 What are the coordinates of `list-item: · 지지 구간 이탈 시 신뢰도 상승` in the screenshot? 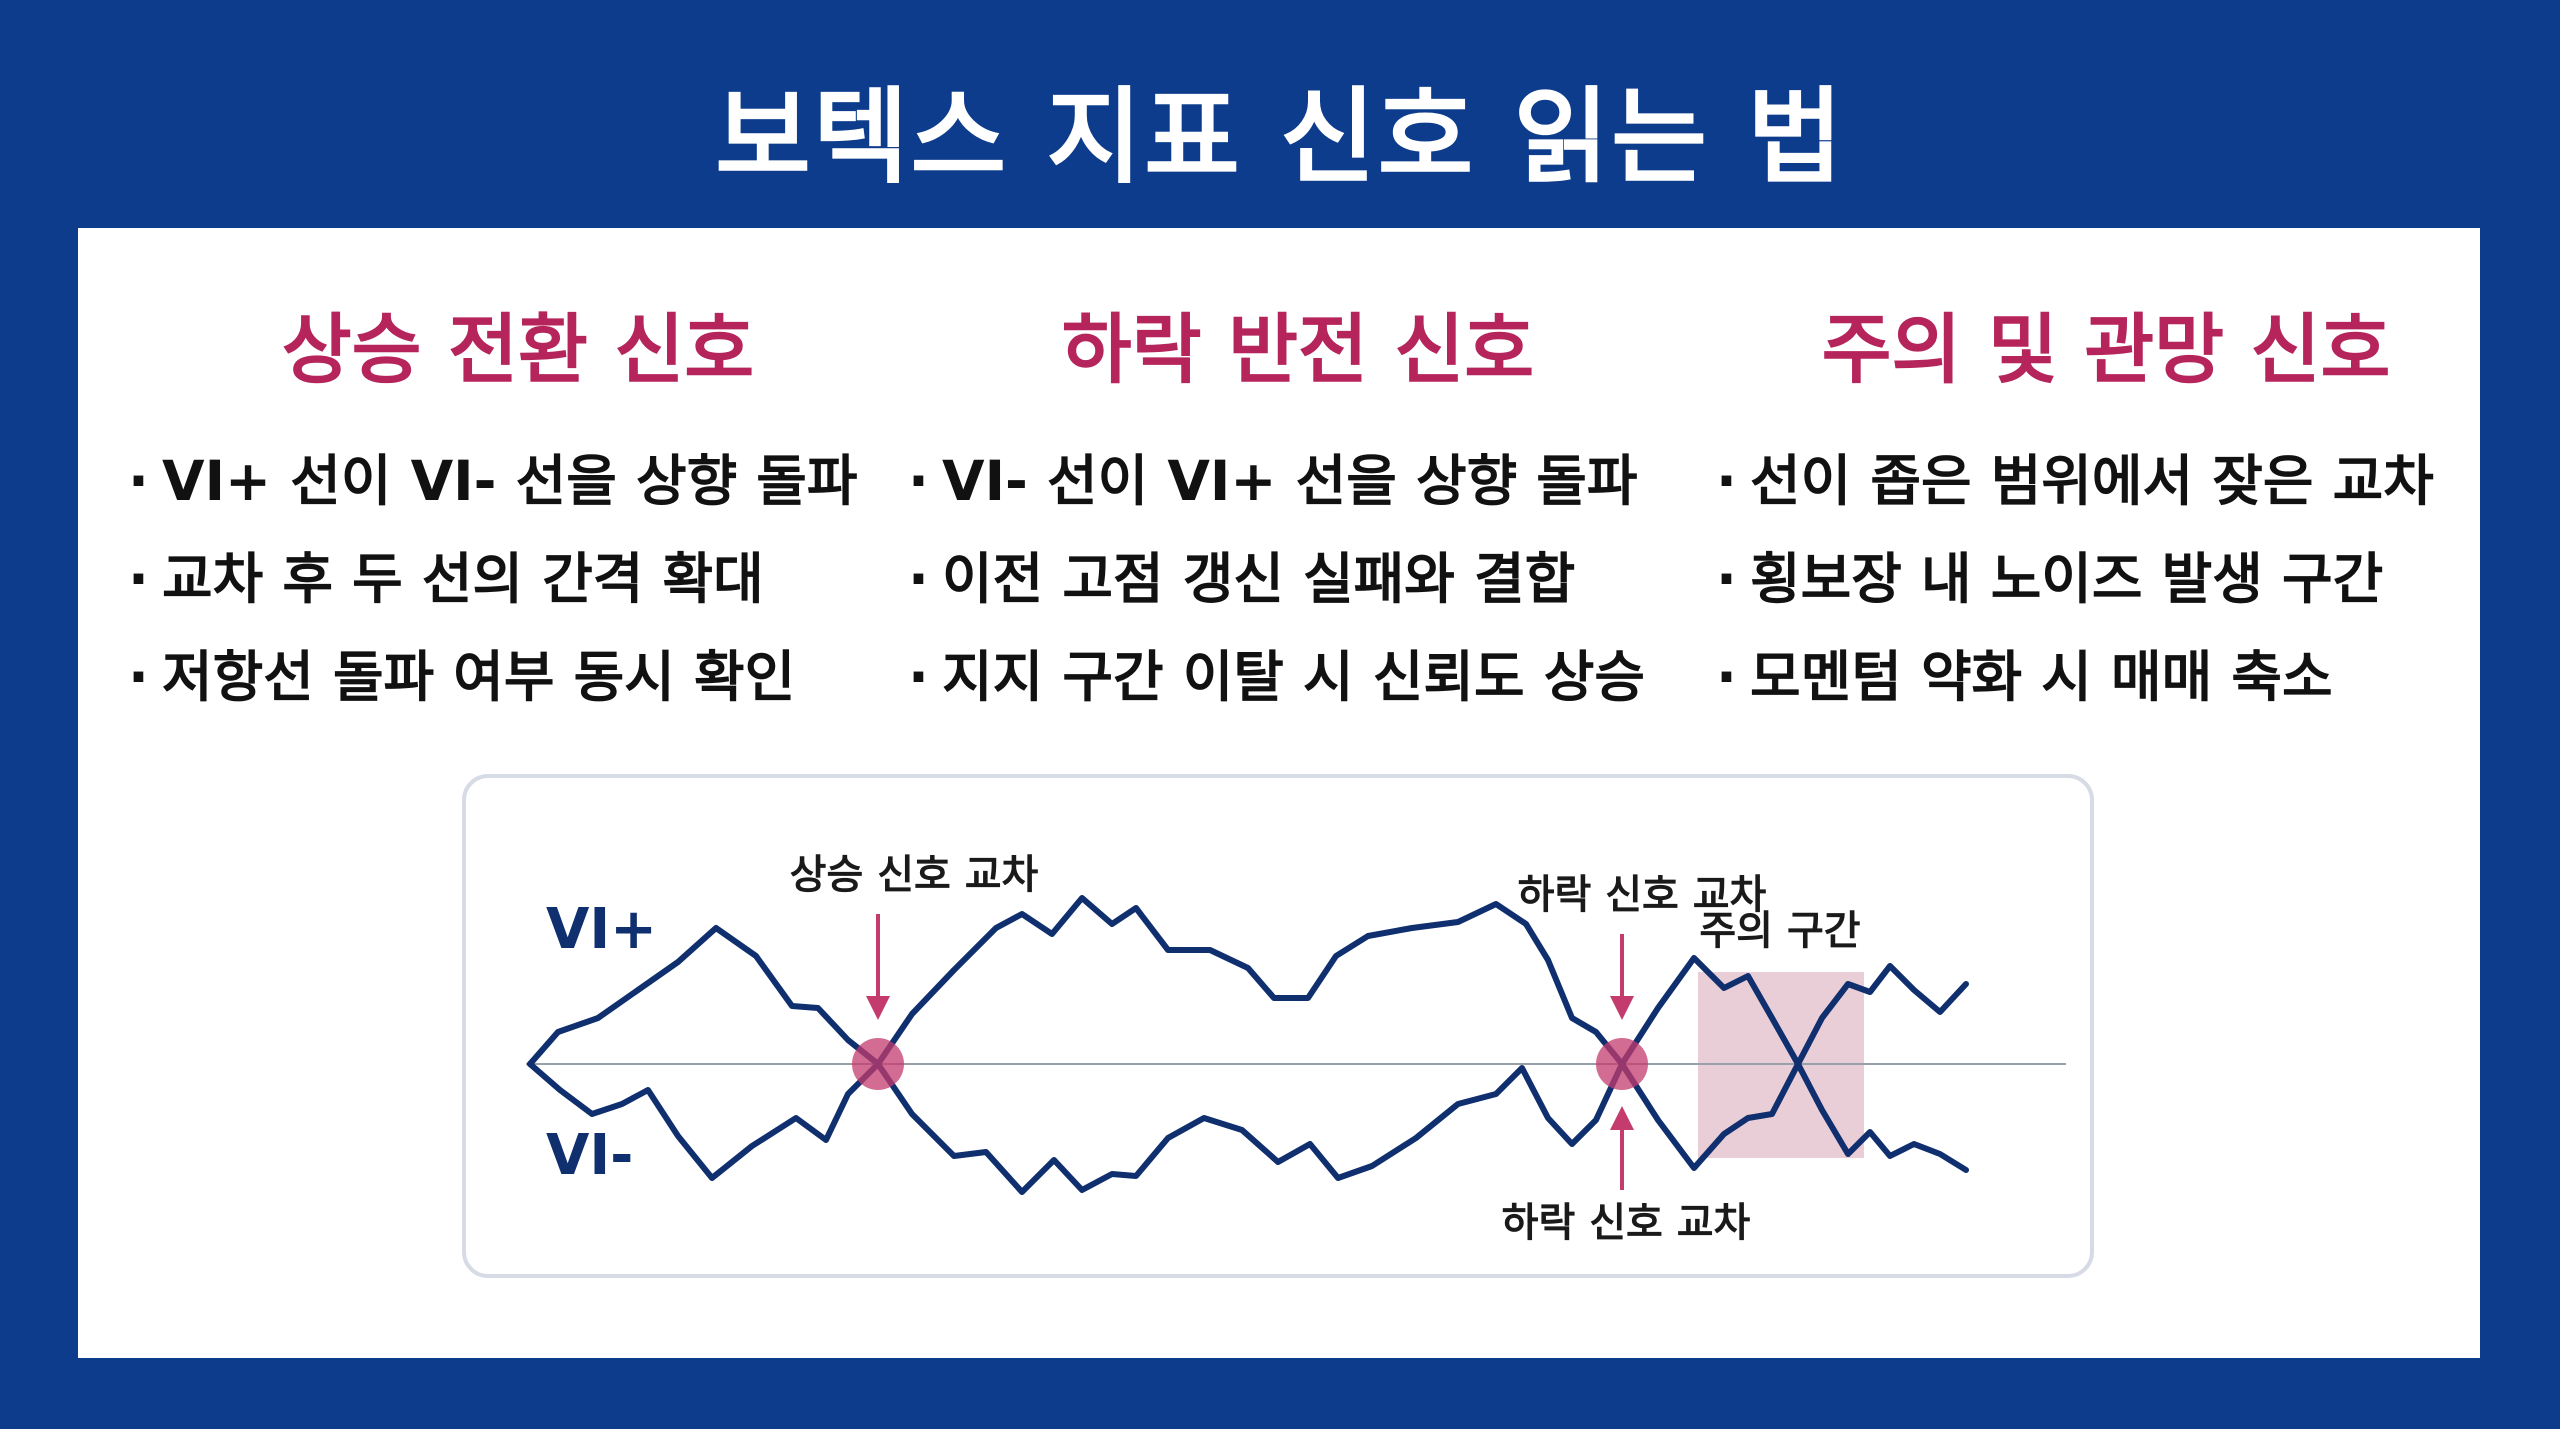 It's located at (1298, 677).